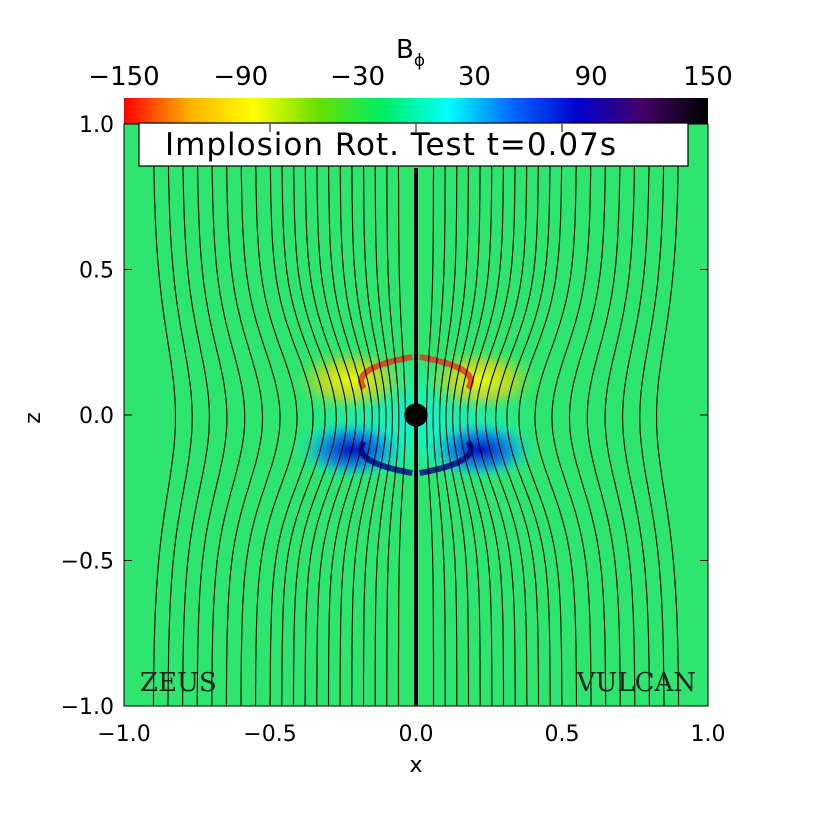  I want to click on colorbar-label: Bϕ, so click(410, 53).